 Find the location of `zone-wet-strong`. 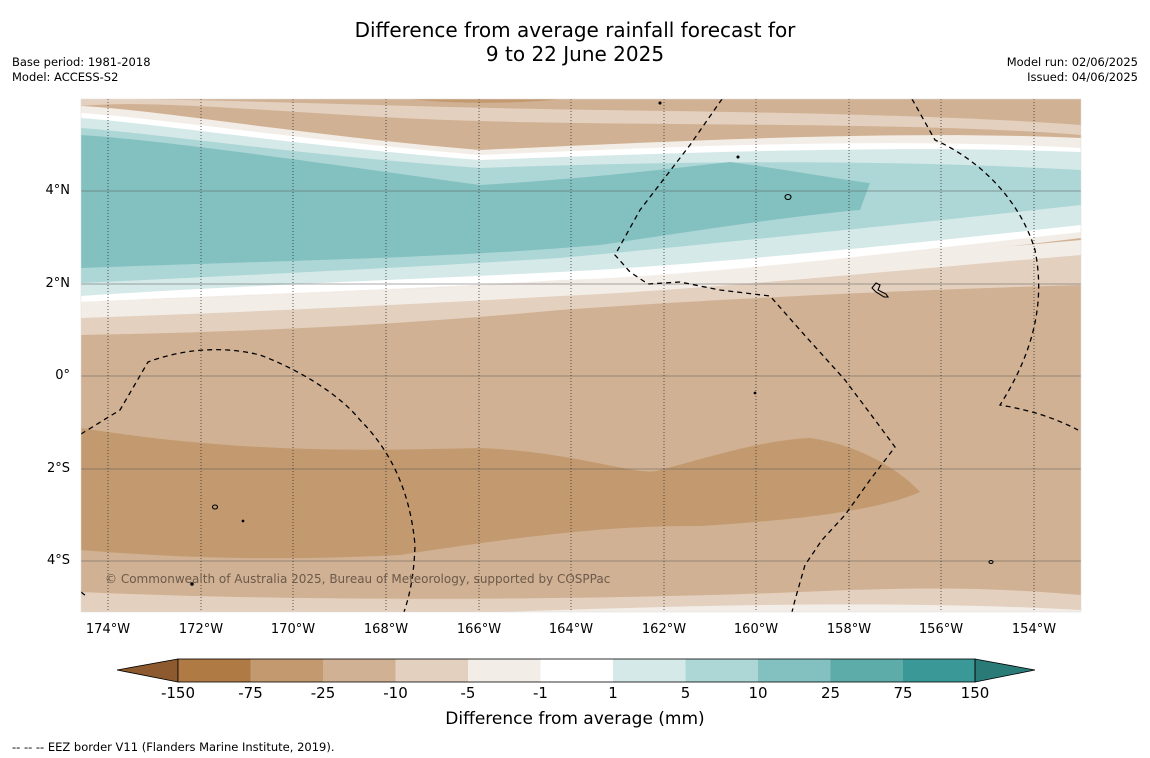

zone-wet-strong is located at coordinates (475, 201).